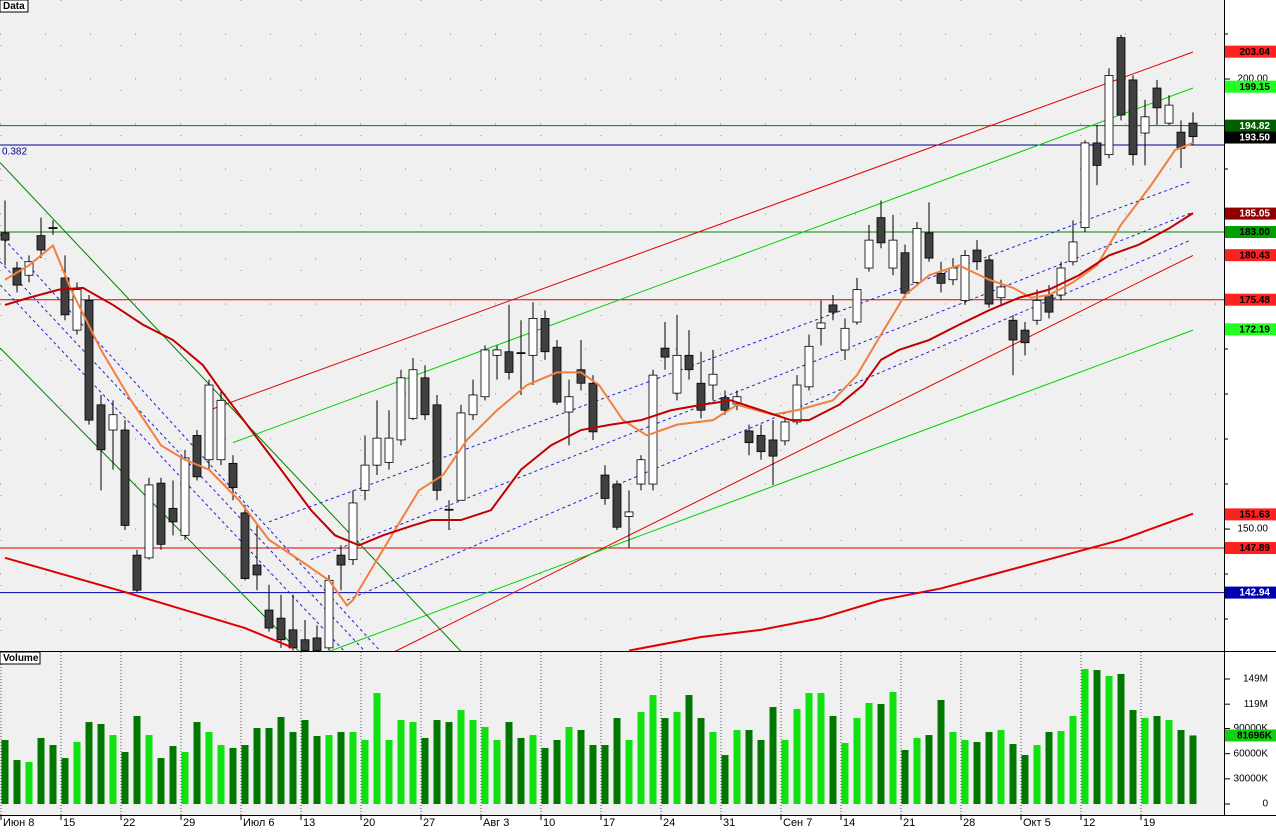  What do you see at coordinates (369, 823) in the screenshot?
I see `x-tick-label: 20` at bounding box center [369, 823].